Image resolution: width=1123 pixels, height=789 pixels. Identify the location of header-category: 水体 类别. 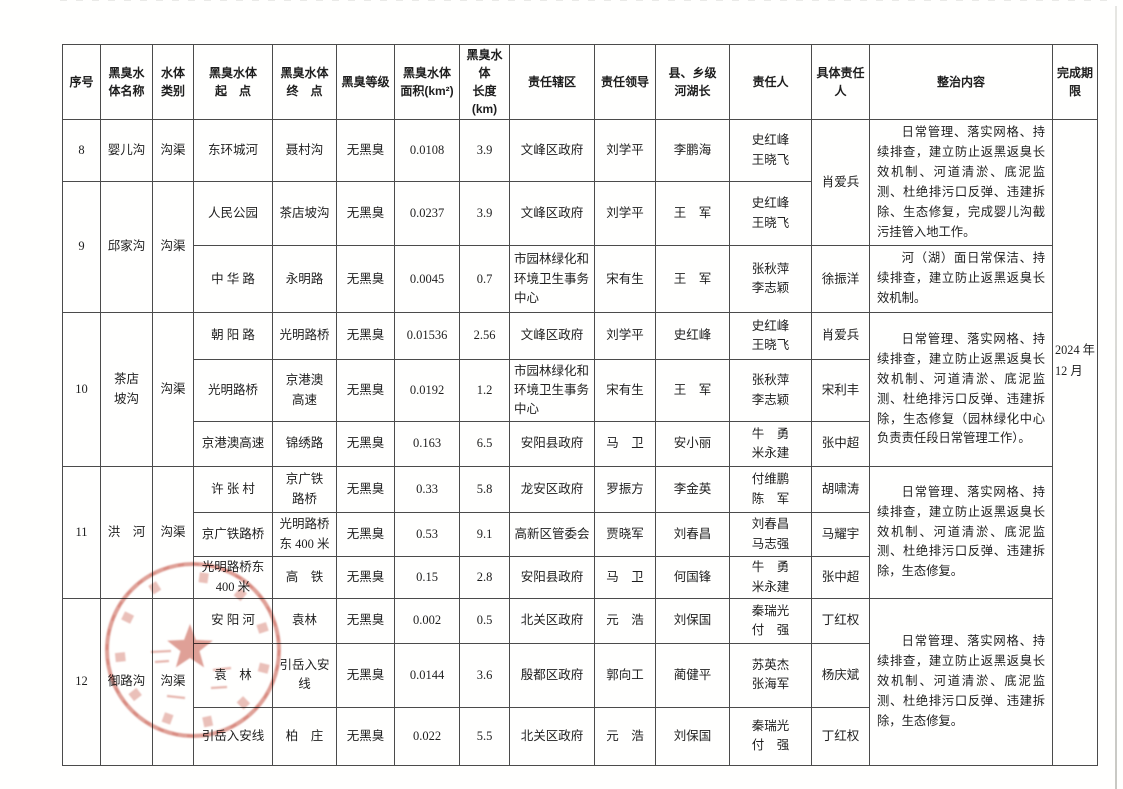
(173, 82).